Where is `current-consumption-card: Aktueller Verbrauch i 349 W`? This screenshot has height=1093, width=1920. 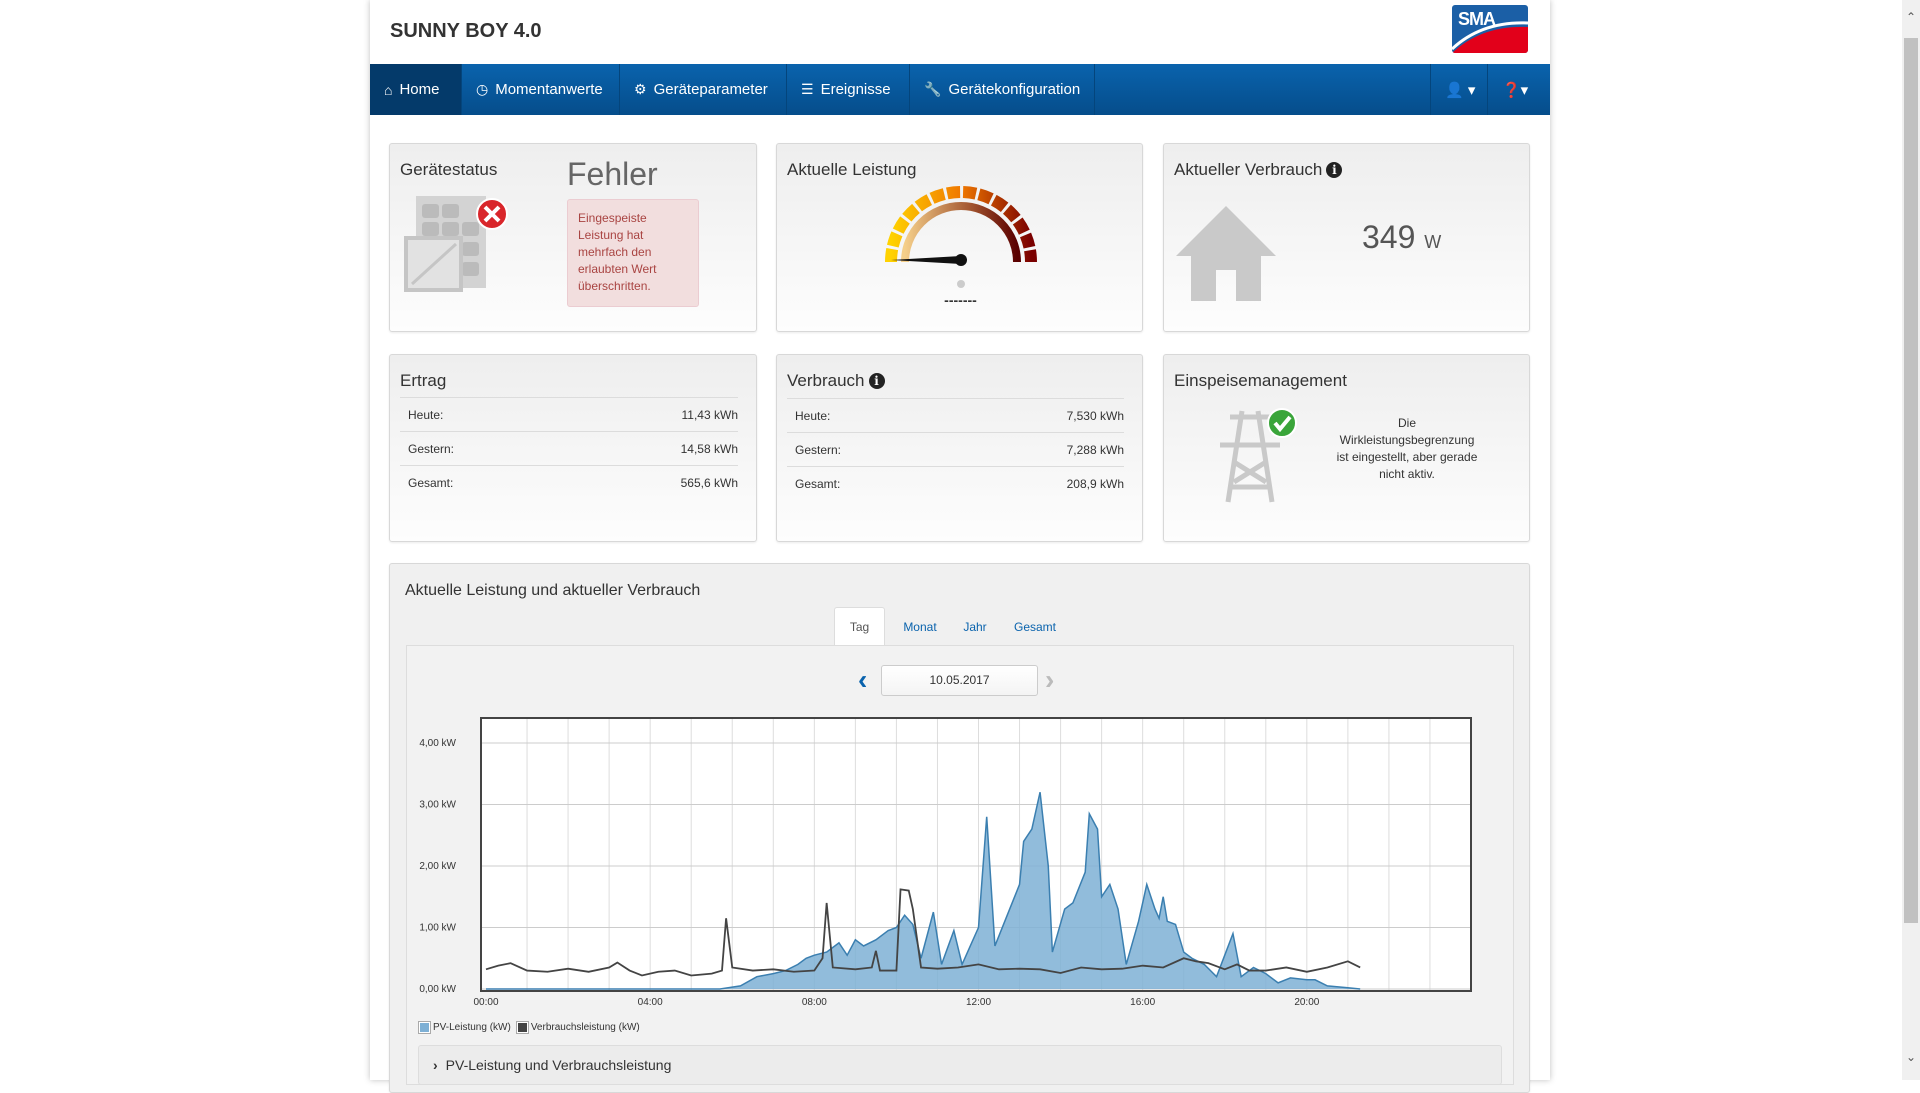 current-consumption-card: Aktueller Verbrauch i 349 W is located at coordinates (1346, 237).